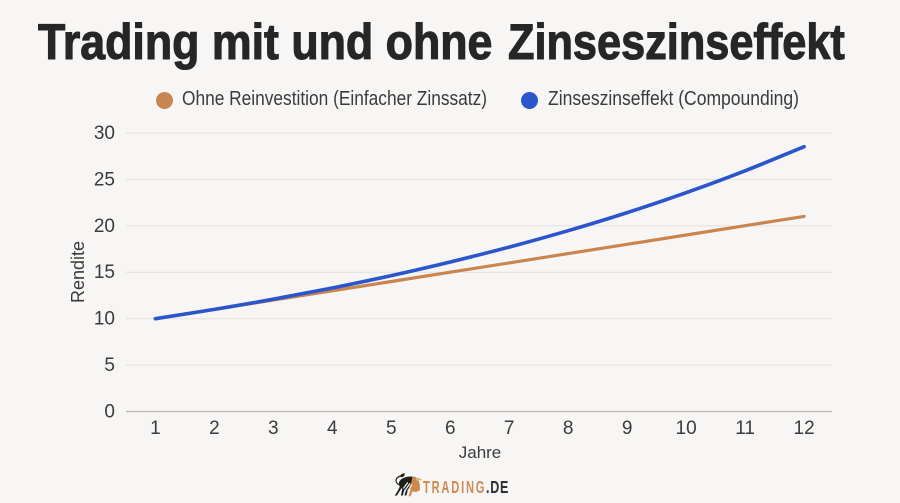 Image resolution: width=900 pixels, height=503 pixels. Describe the element at coordinates (104, 226) in the screenshot. I see `svg-text: 20` at that location.